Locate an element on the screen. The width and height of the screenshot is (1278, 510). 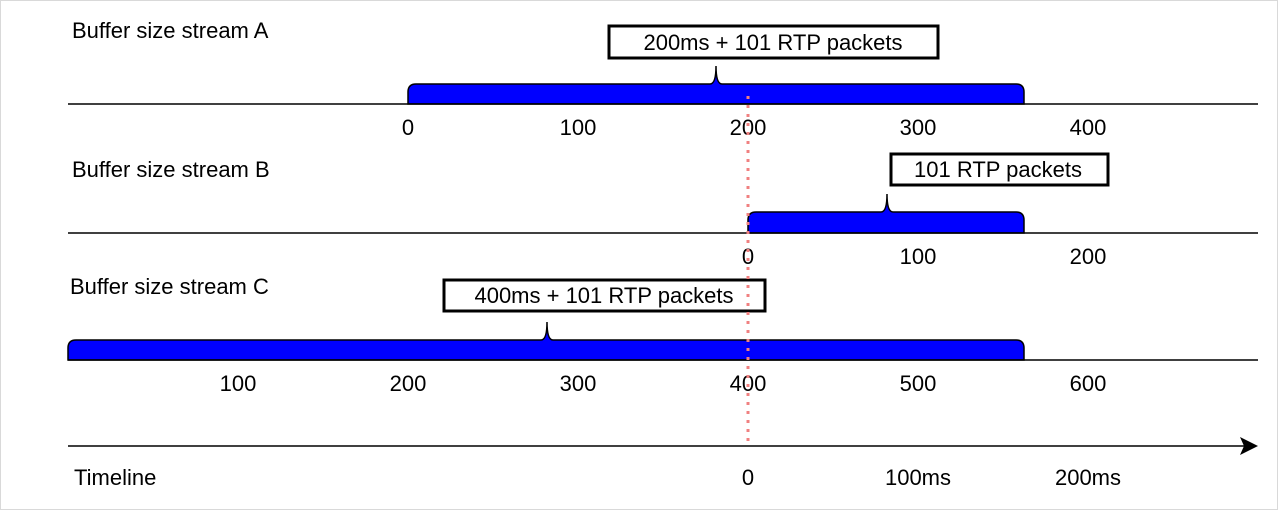
stream-b-label: Buffer size stream B is located at coordinates (171, 169).